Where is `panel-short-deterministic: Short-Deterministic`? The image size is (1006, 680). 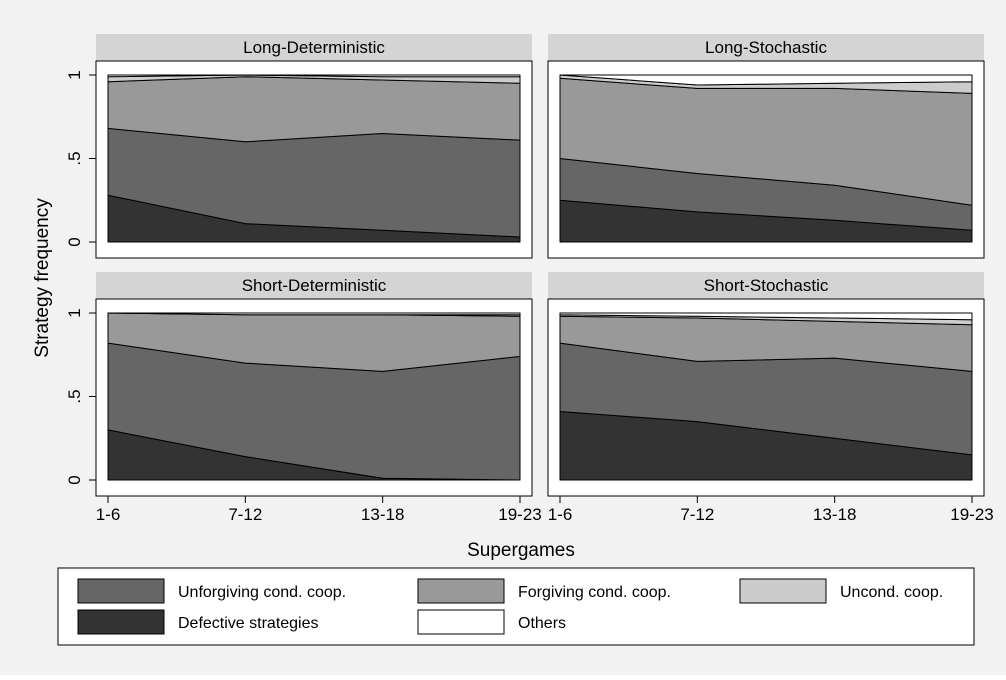 panel-short-deterministic: Short-Deterministic is located at coordinates (314, 384).